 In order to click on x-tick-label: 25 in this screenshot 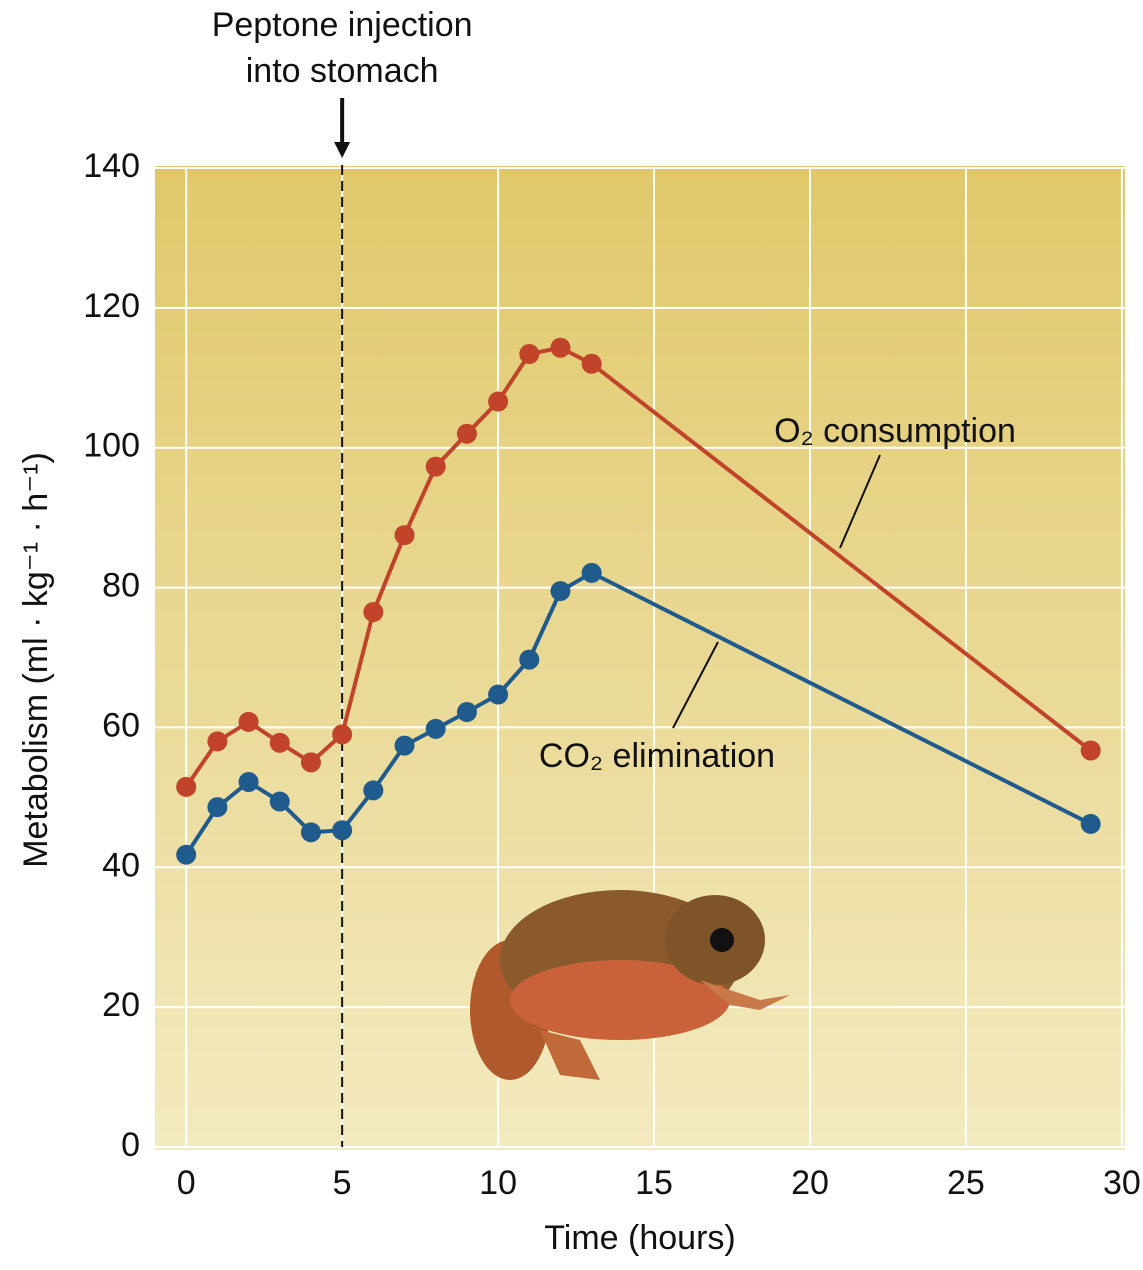, I will do `click(966, 1183)`.